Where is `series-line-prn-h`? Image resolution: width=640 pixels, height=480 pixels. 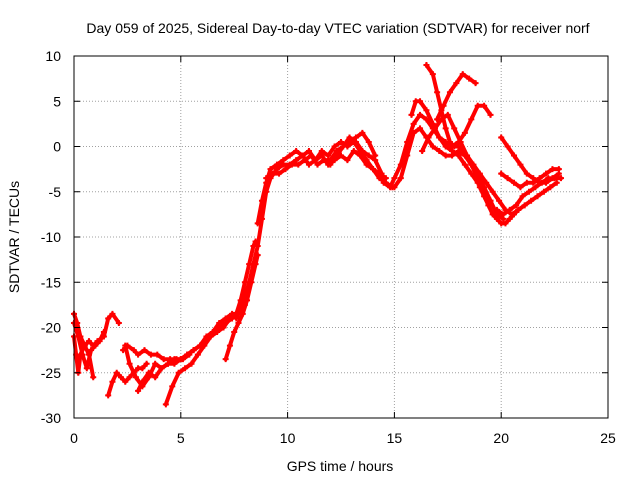 series-line-prn-h is located at coordinates (210, 323).